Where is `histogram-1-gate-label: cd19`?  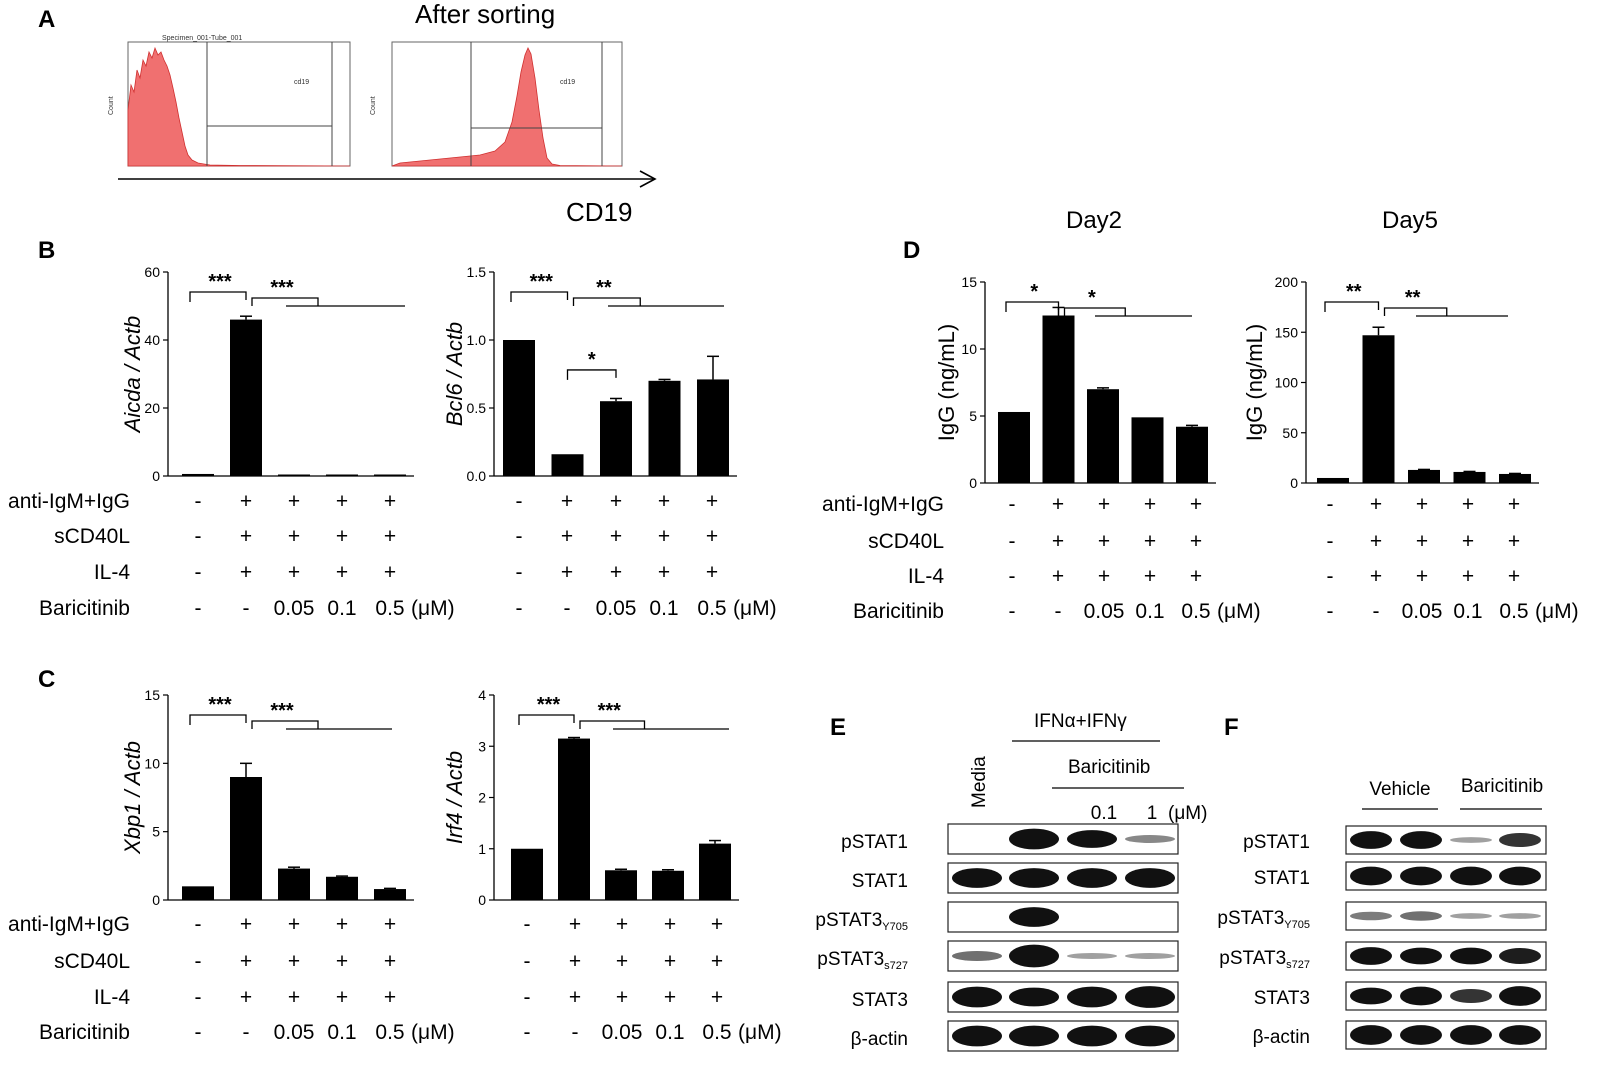 histogram-1-gate-label: cd19 is located at coordinates (301, 82).